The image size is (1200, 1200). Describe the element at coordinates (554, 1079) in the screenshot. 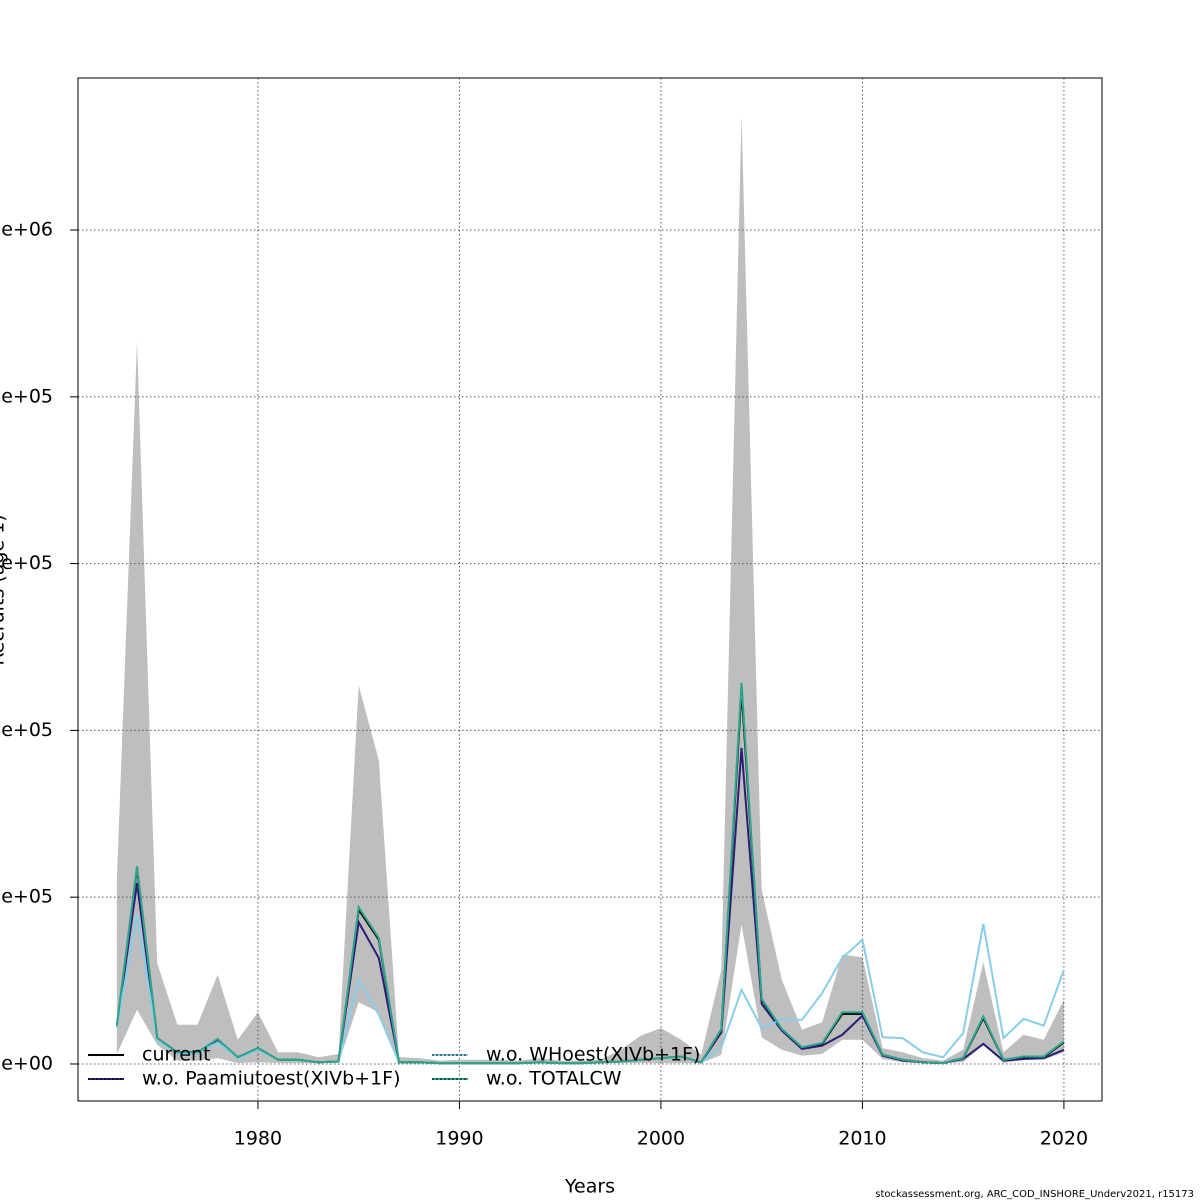

I see `legend-label: w.o. TOTALCW` at that location.